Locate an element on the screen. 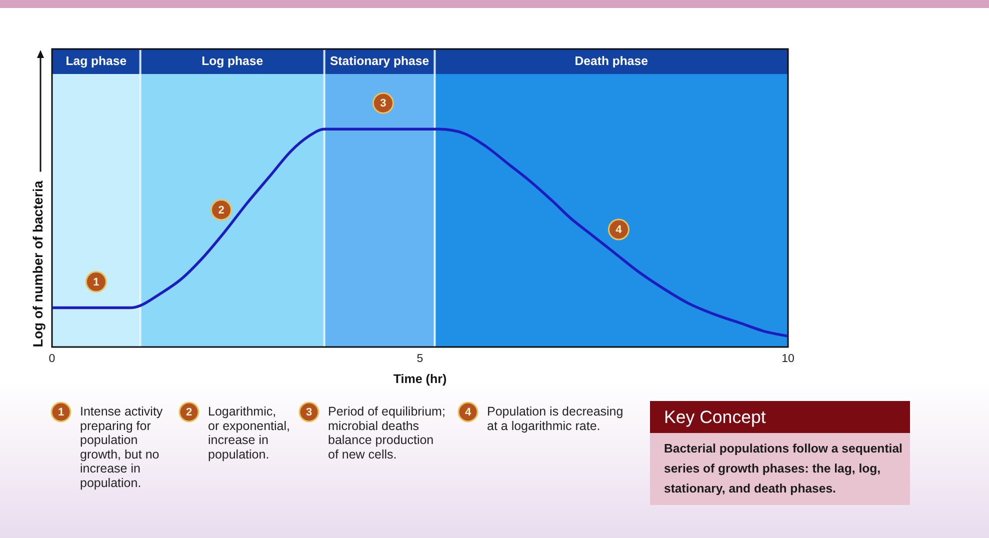  band-label: Stationary phase is located at coordinates (380, 61).